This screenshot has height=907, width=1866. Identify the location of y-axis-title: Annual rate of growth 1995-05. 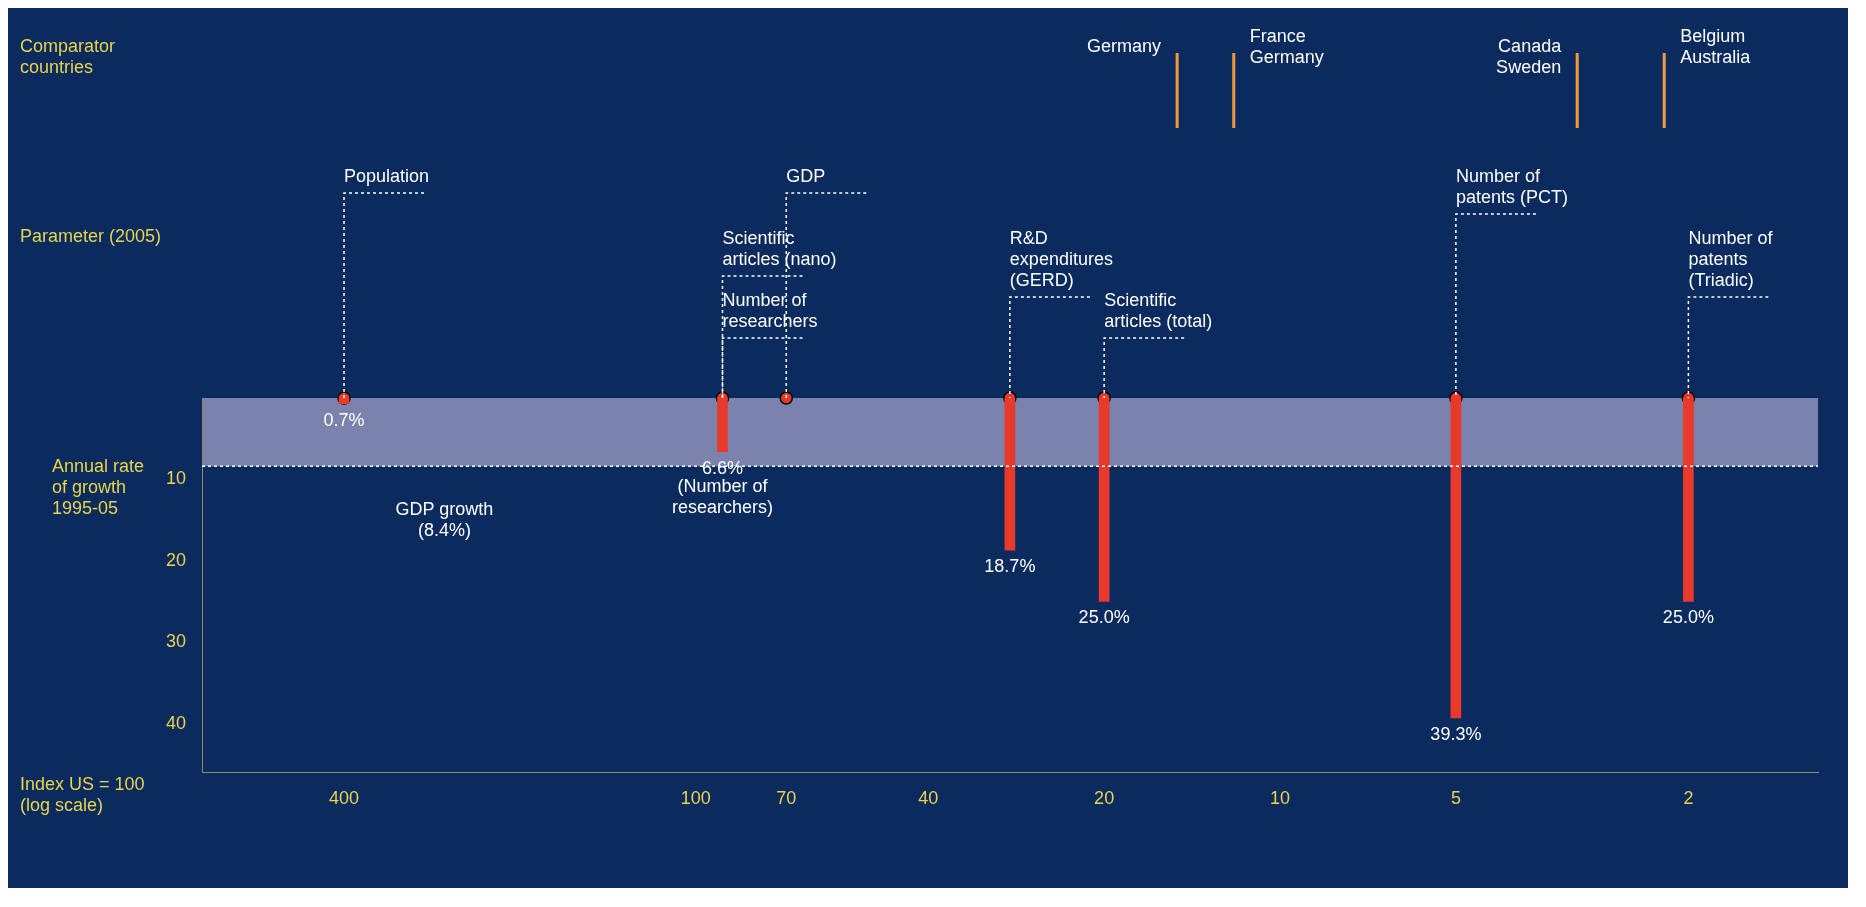
(98, 486).